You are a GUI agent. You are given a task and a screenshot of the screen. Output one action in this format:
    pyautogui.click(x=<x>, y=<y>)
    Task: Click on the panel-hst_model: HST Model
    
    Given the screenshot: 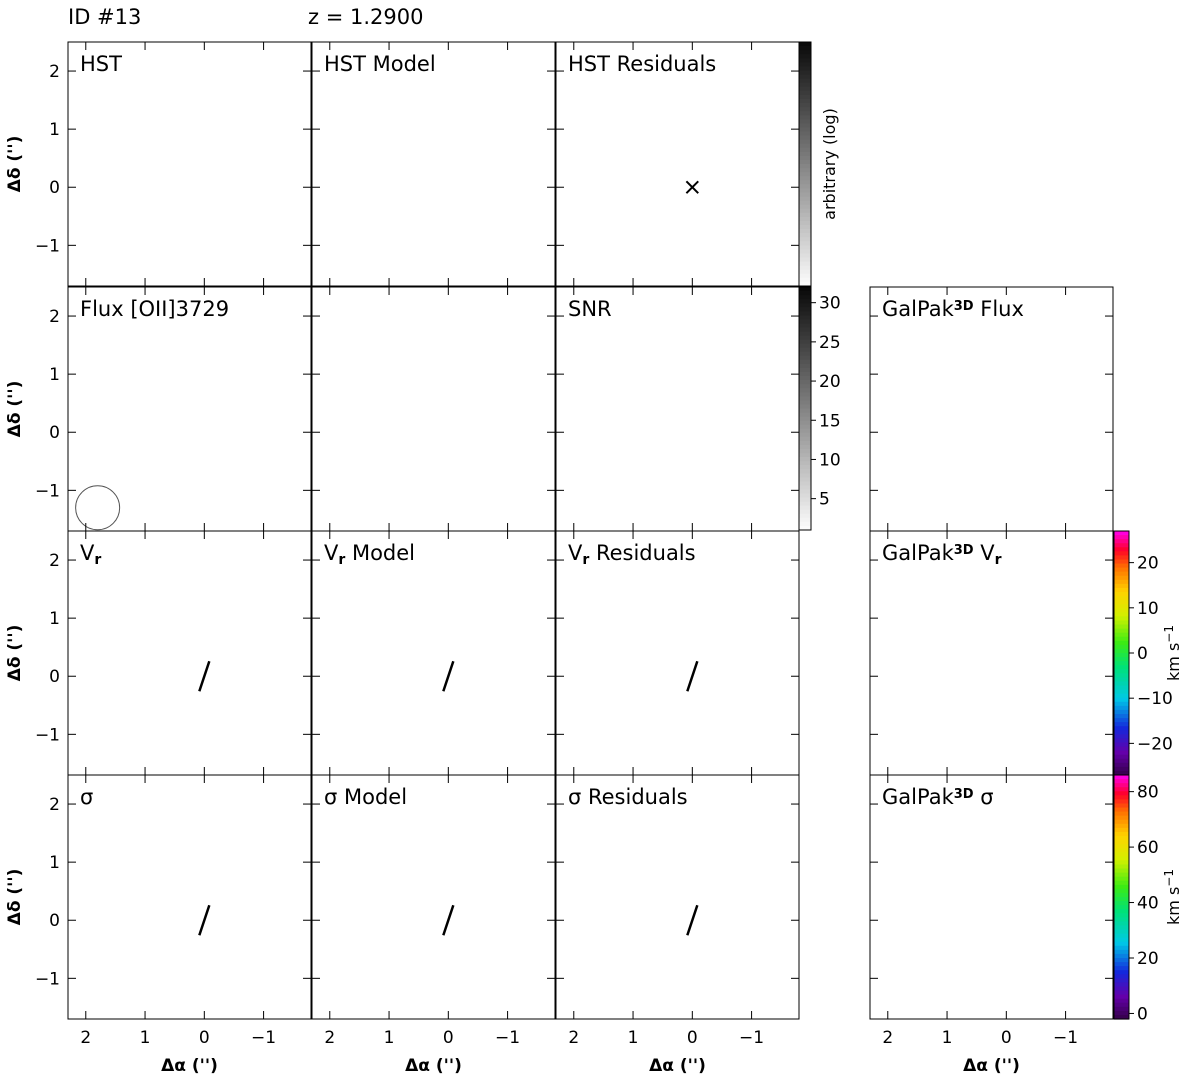 What is the action you would take?
    pyautogui.click(x=433, y=164)
    